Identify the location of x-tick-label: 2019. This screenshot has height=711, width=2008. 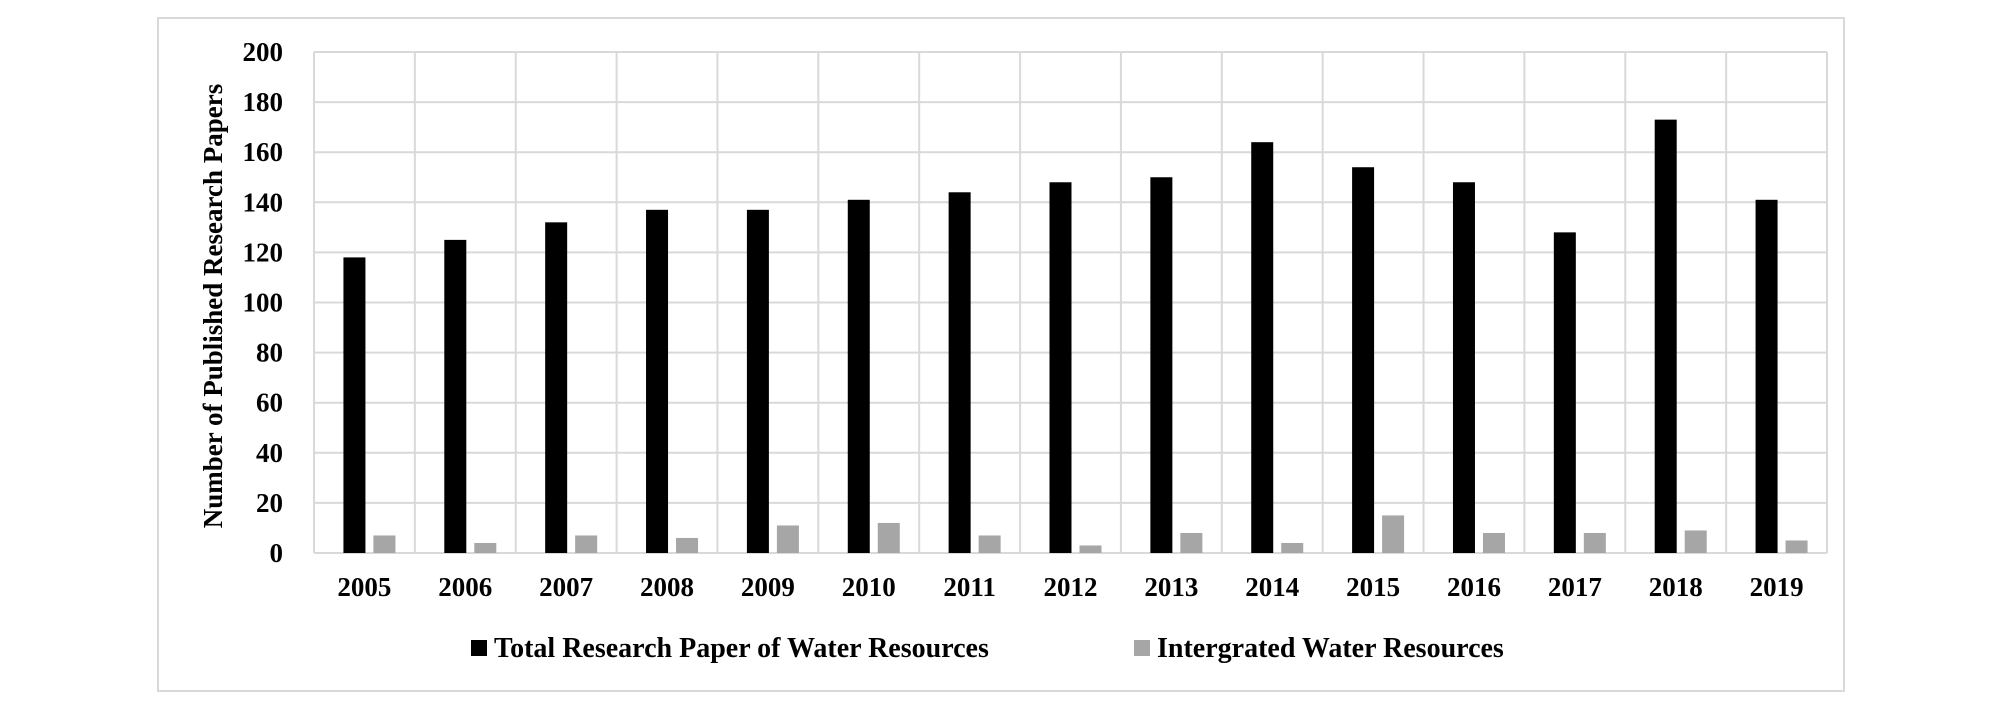
(1777, 587).